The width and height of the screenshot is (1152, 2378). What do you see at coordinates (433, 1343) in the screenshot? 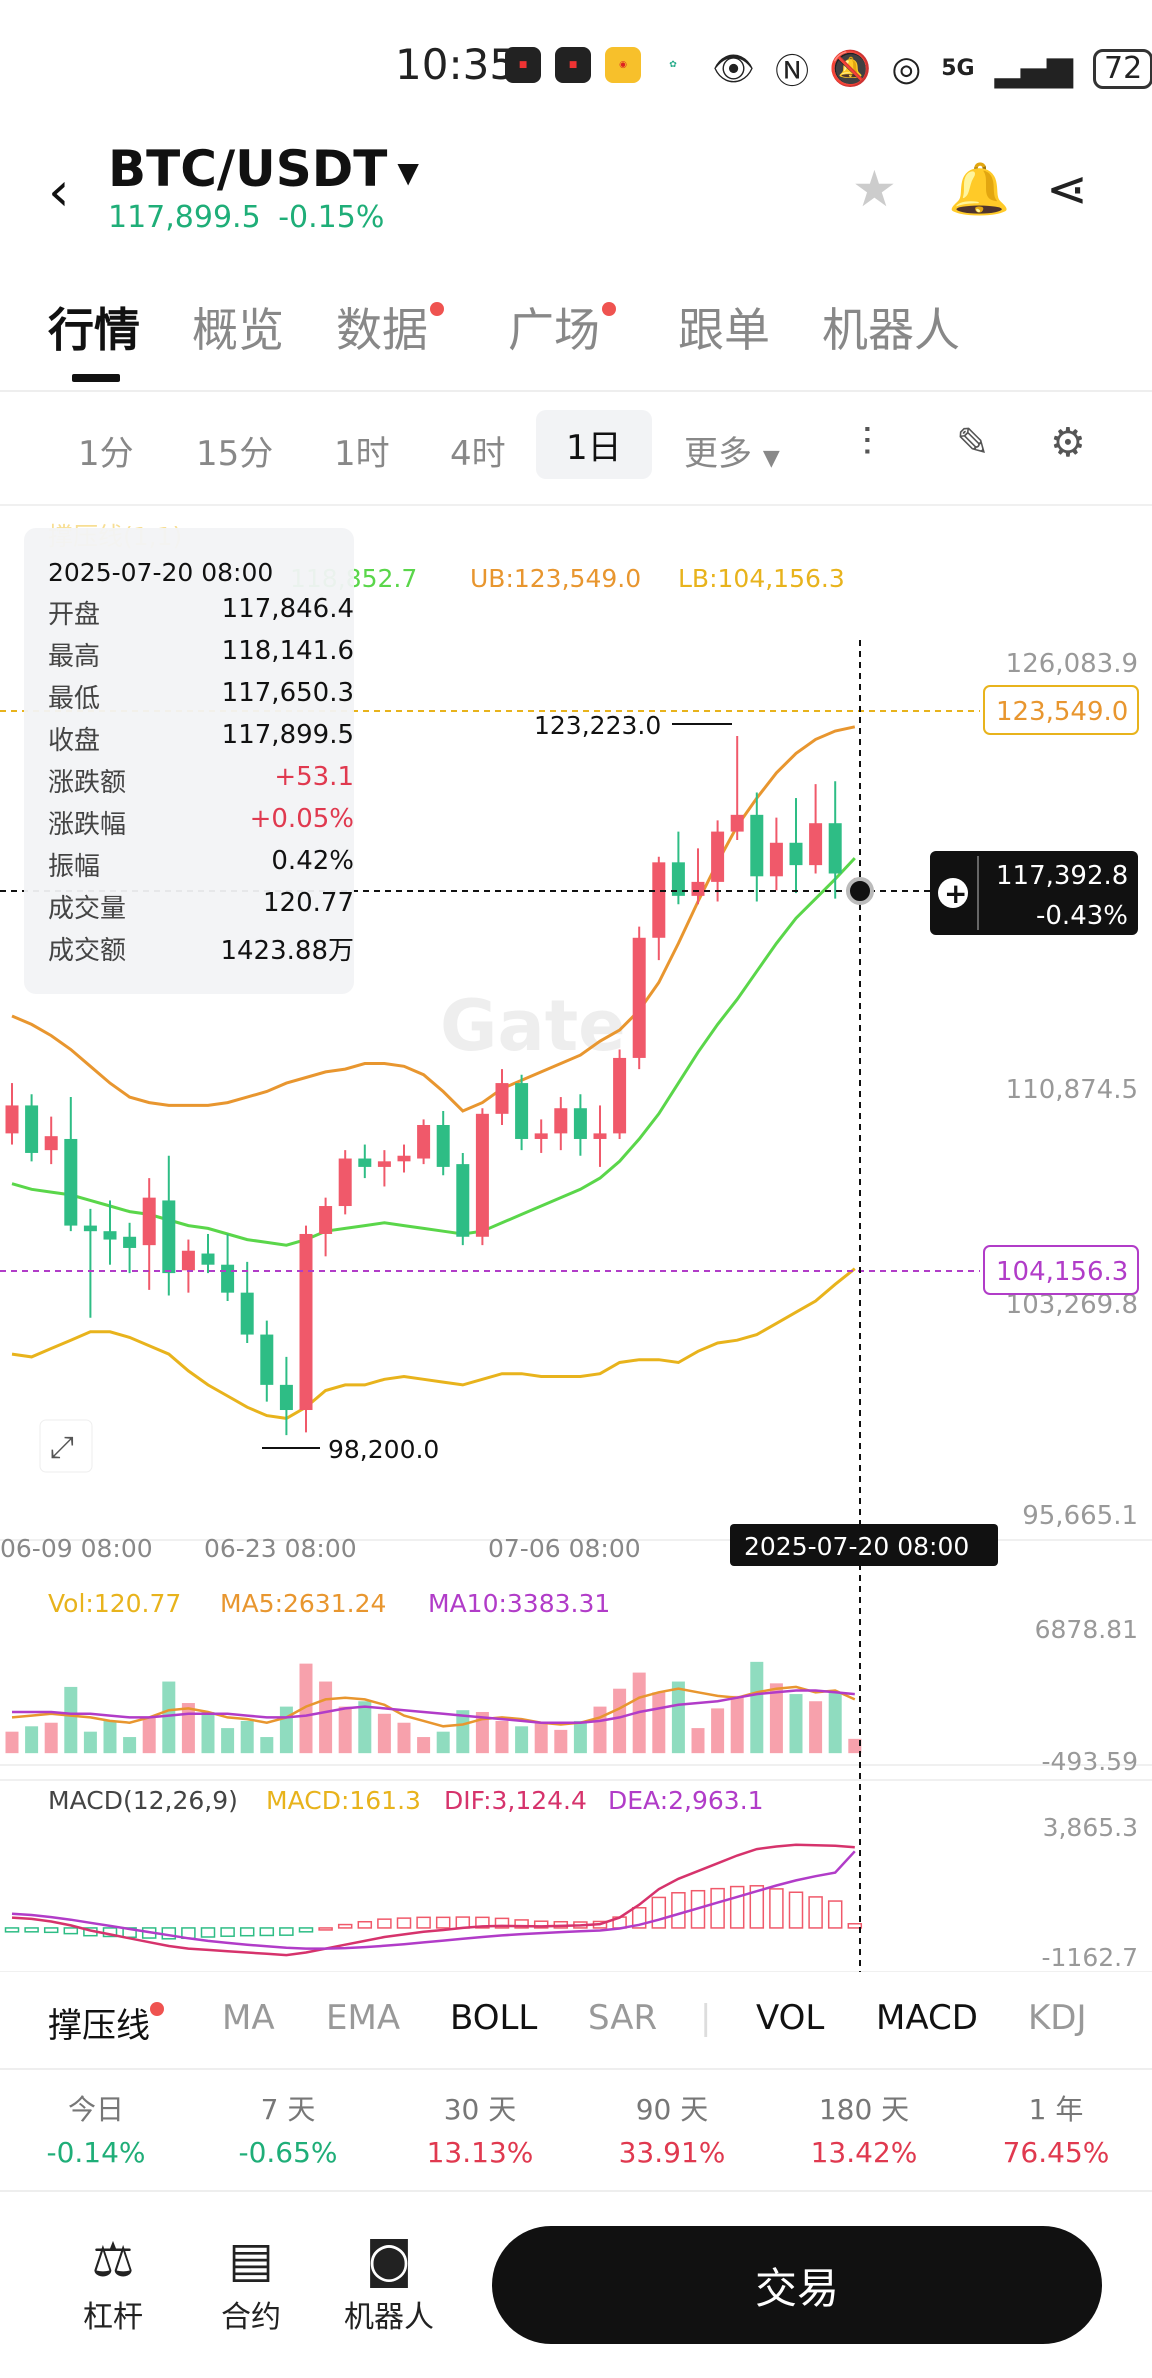
I see `boll-lb-line` at bounding box center [433, 1343].